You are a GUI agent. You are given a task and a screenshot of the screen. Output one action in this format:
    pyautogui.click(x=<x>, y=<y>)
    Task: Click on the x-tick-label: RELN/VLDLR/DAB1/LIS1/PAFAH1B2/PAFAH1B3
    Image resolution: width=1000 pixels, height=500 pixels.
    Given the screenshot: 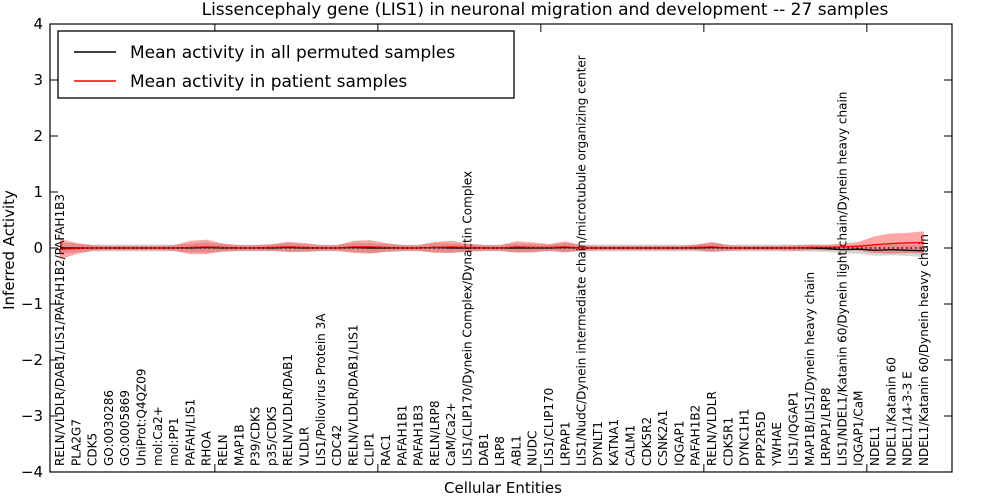 What is the action you would take?
    pyautogui.click(x=60, y=330)
    